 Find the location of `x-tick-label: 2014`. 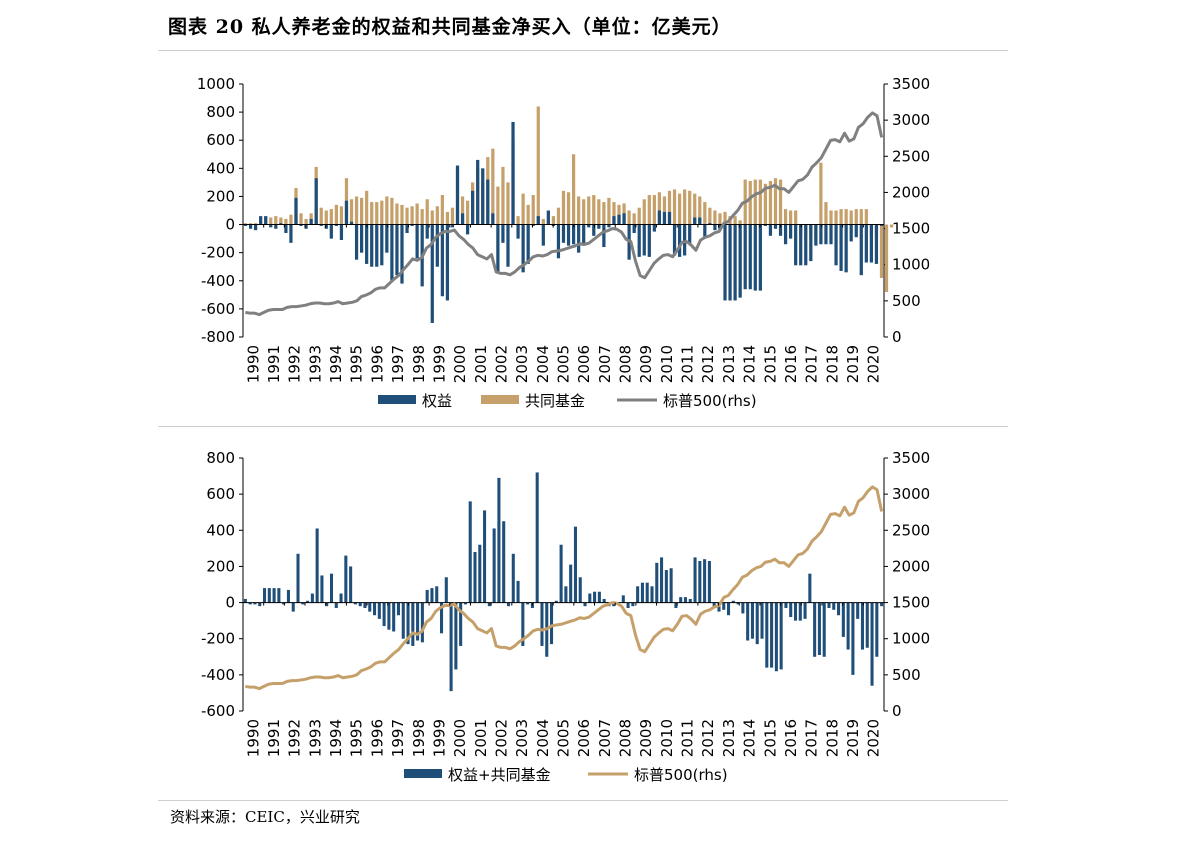

x-tick-label: 2014 is located at coordinates (750, 738).